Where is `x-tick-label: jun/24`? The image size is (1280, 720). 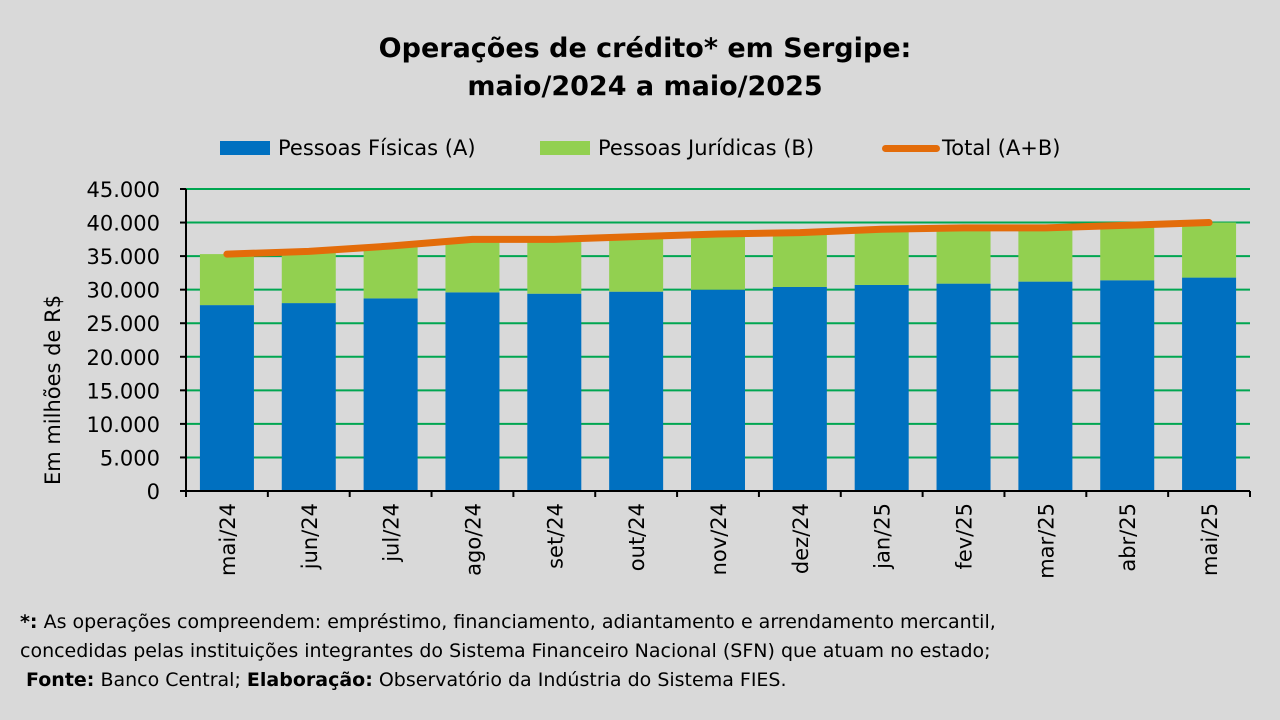
x-tick-label: jun/24 is located at coordinates (310, 536).